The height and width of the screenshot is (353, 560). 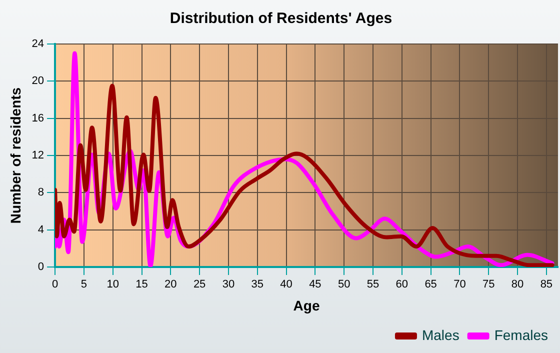 I want to click on y-tick-label: 12, so click(x=38, y=156).